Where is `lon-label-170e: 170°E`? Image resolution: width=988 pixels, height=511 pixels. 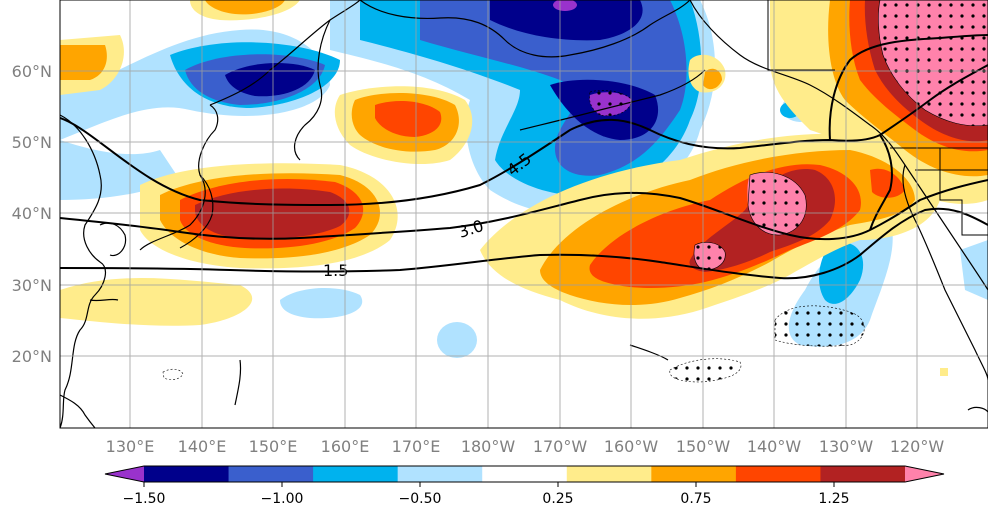 lon-label-170e: 170°E is located at coordinates (416, 446).